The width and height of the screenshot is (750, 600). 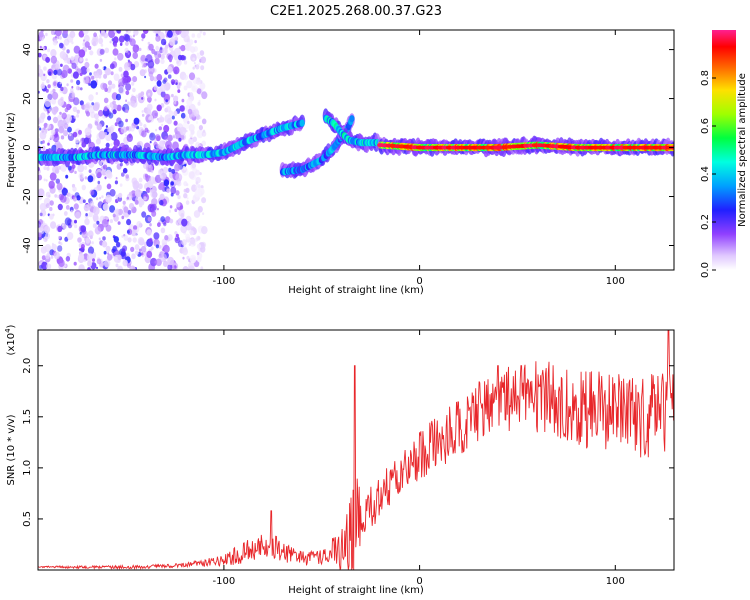 What do you see at coordinates (27, 468) in the screenshot?
I see `y-tick-label: 1.0` at bounding box center [27, 468].